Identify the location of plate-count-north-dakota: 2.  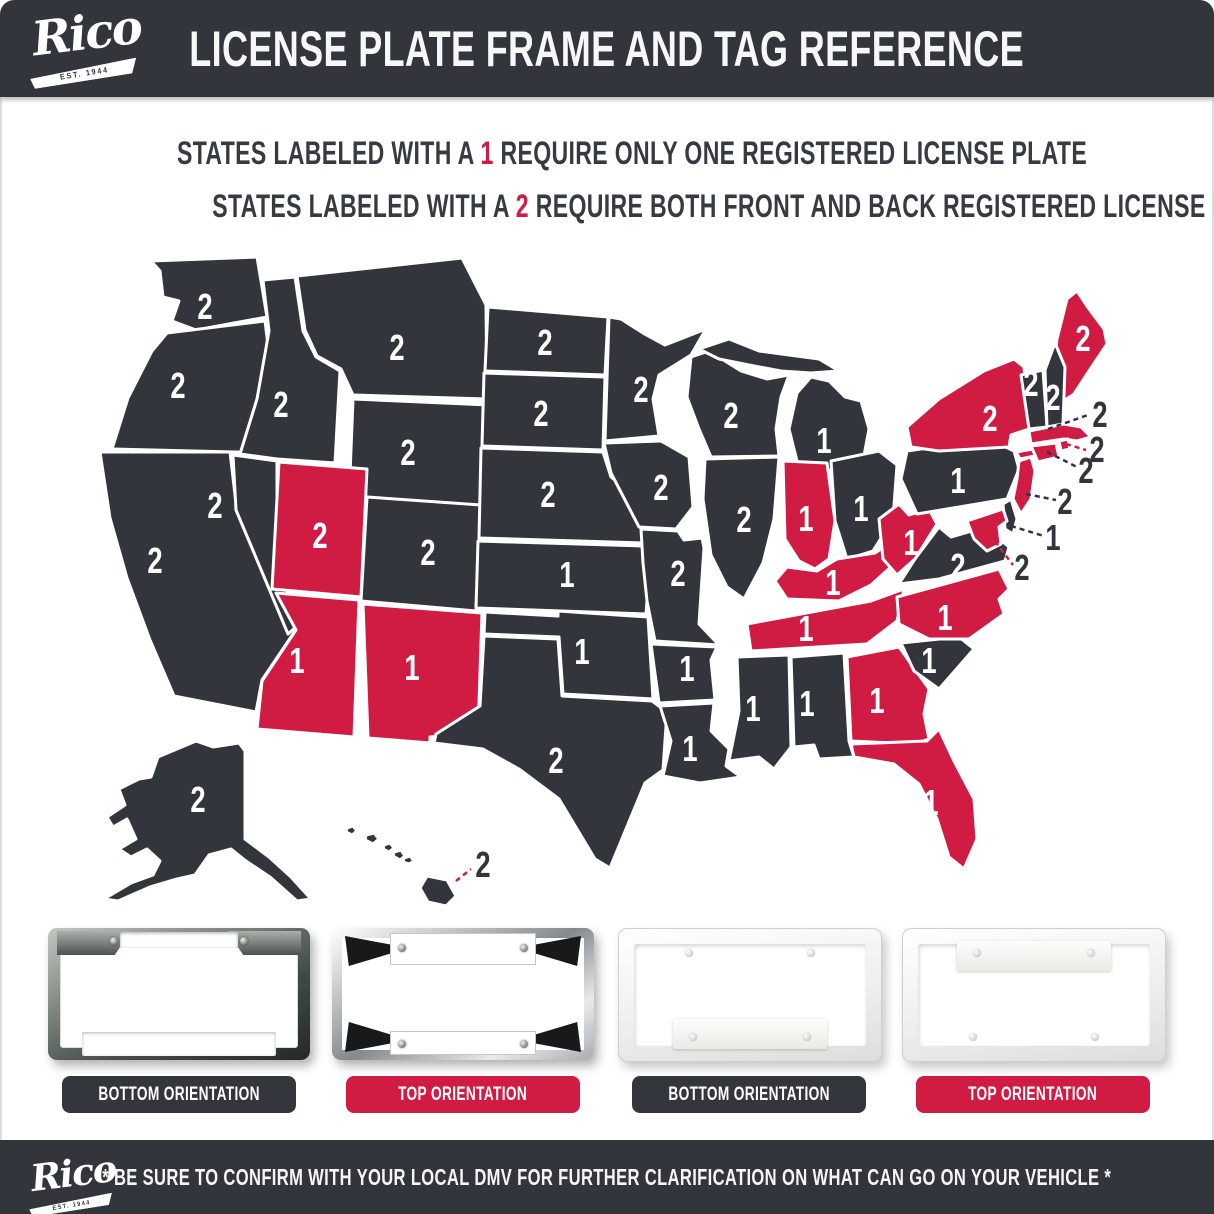
(544, 342).